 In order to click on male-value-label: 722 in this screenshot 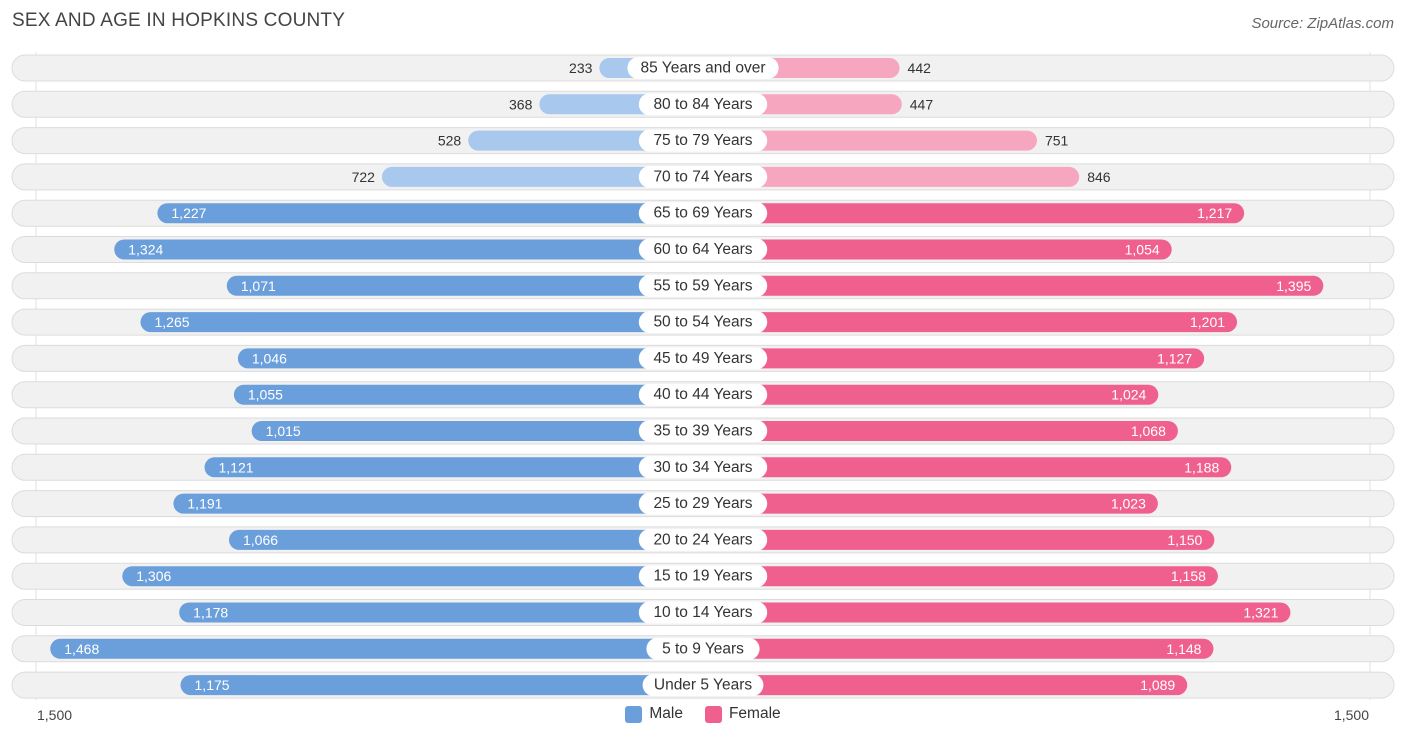, I will do `click(364, 177)`.